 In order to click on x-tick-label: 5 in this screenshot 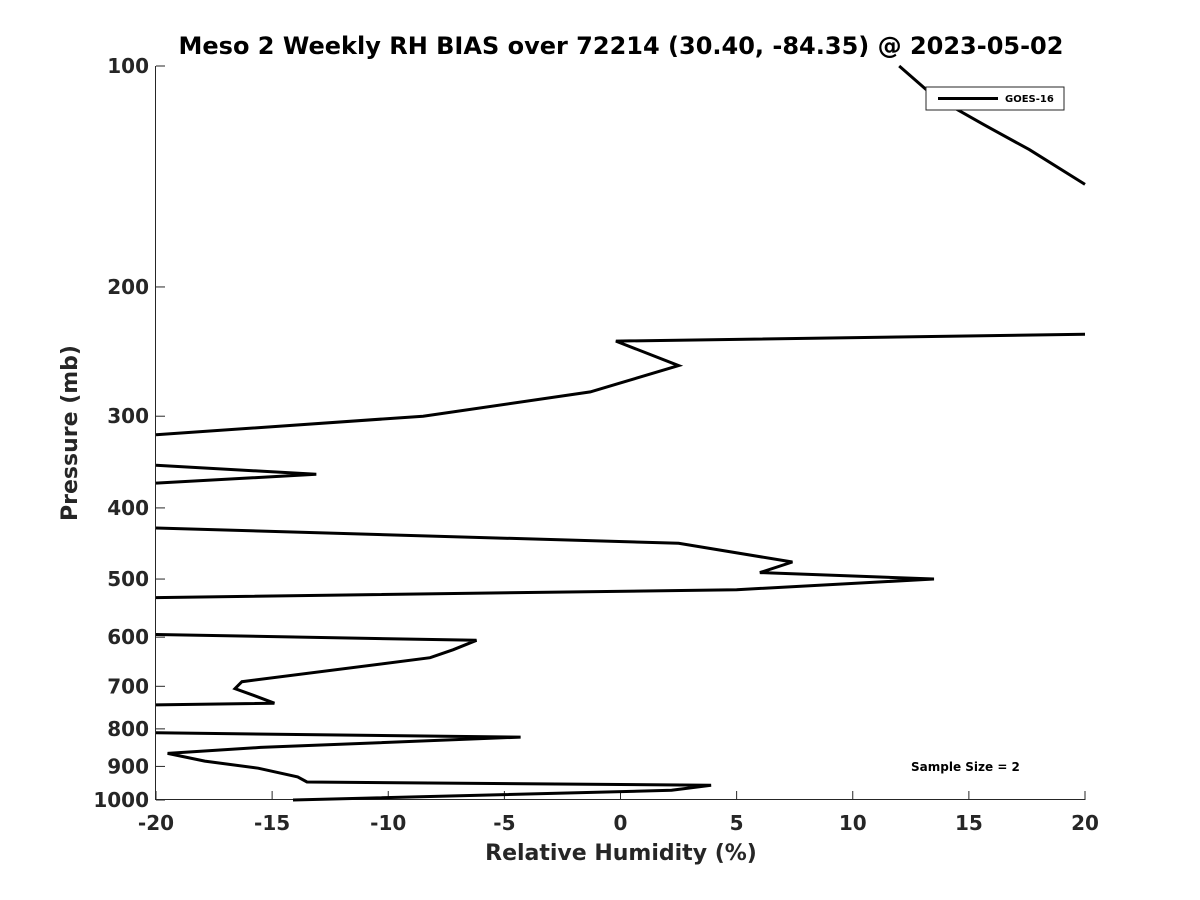, I will do `click(737, 823)`.